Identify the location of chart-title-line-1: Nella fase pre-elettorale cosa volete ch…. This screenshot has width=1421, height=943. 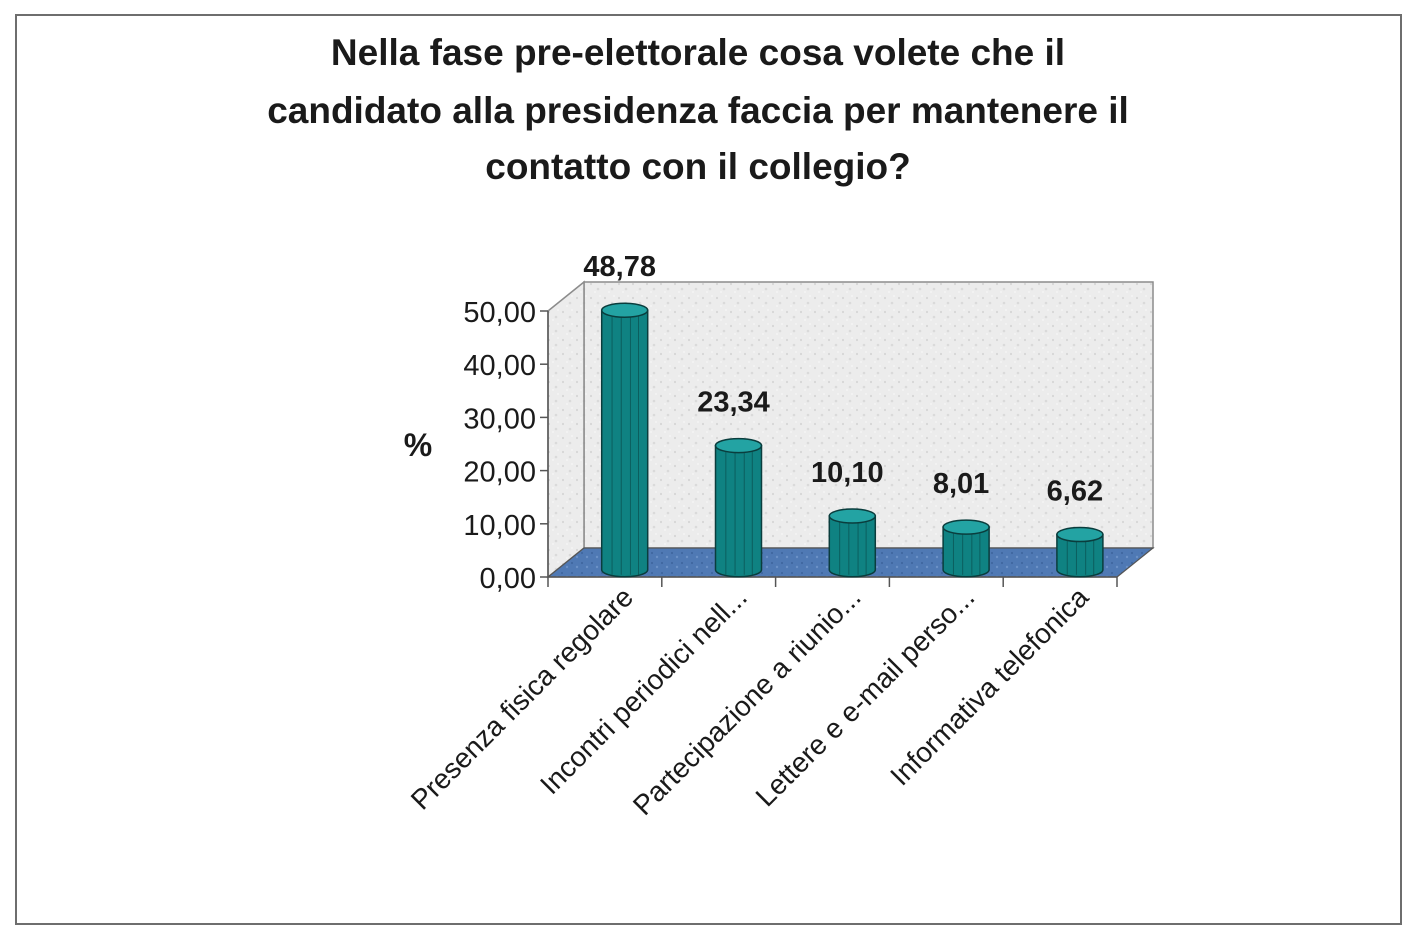
(698, 52).